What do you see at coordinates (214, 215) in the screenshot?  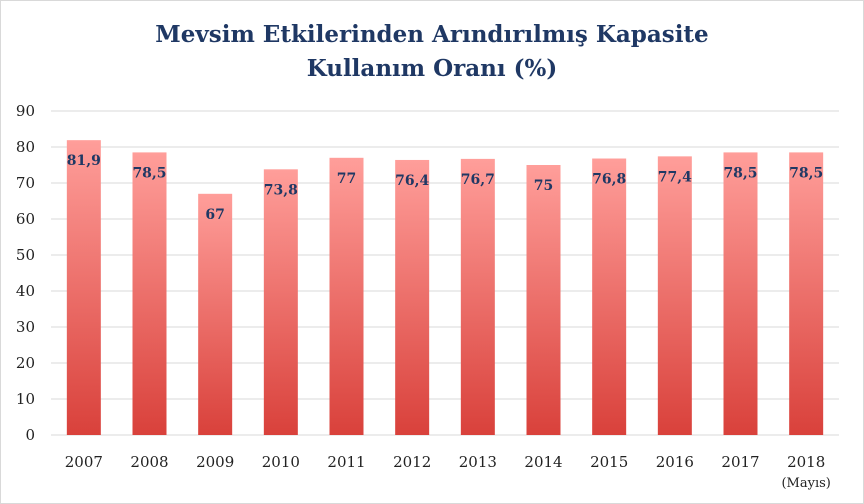 I see `data-label-2009: 67` at bounding box center [214, 215].